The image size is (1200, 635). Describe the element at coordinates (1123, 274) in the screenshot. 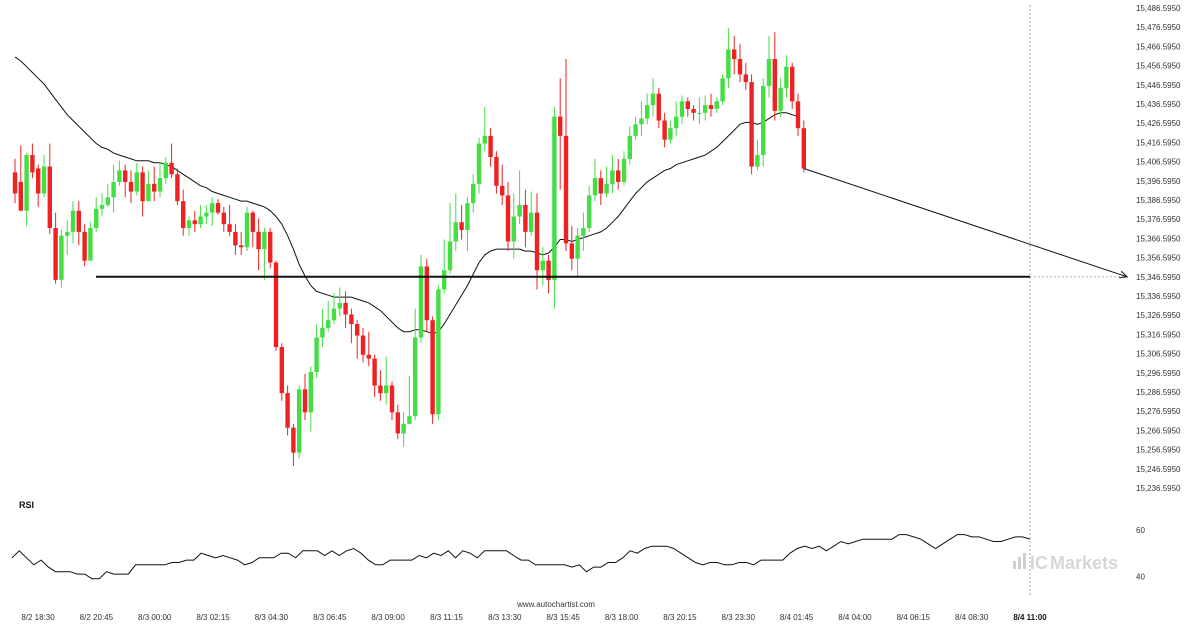

I see `projection-arrow-head` at that location.